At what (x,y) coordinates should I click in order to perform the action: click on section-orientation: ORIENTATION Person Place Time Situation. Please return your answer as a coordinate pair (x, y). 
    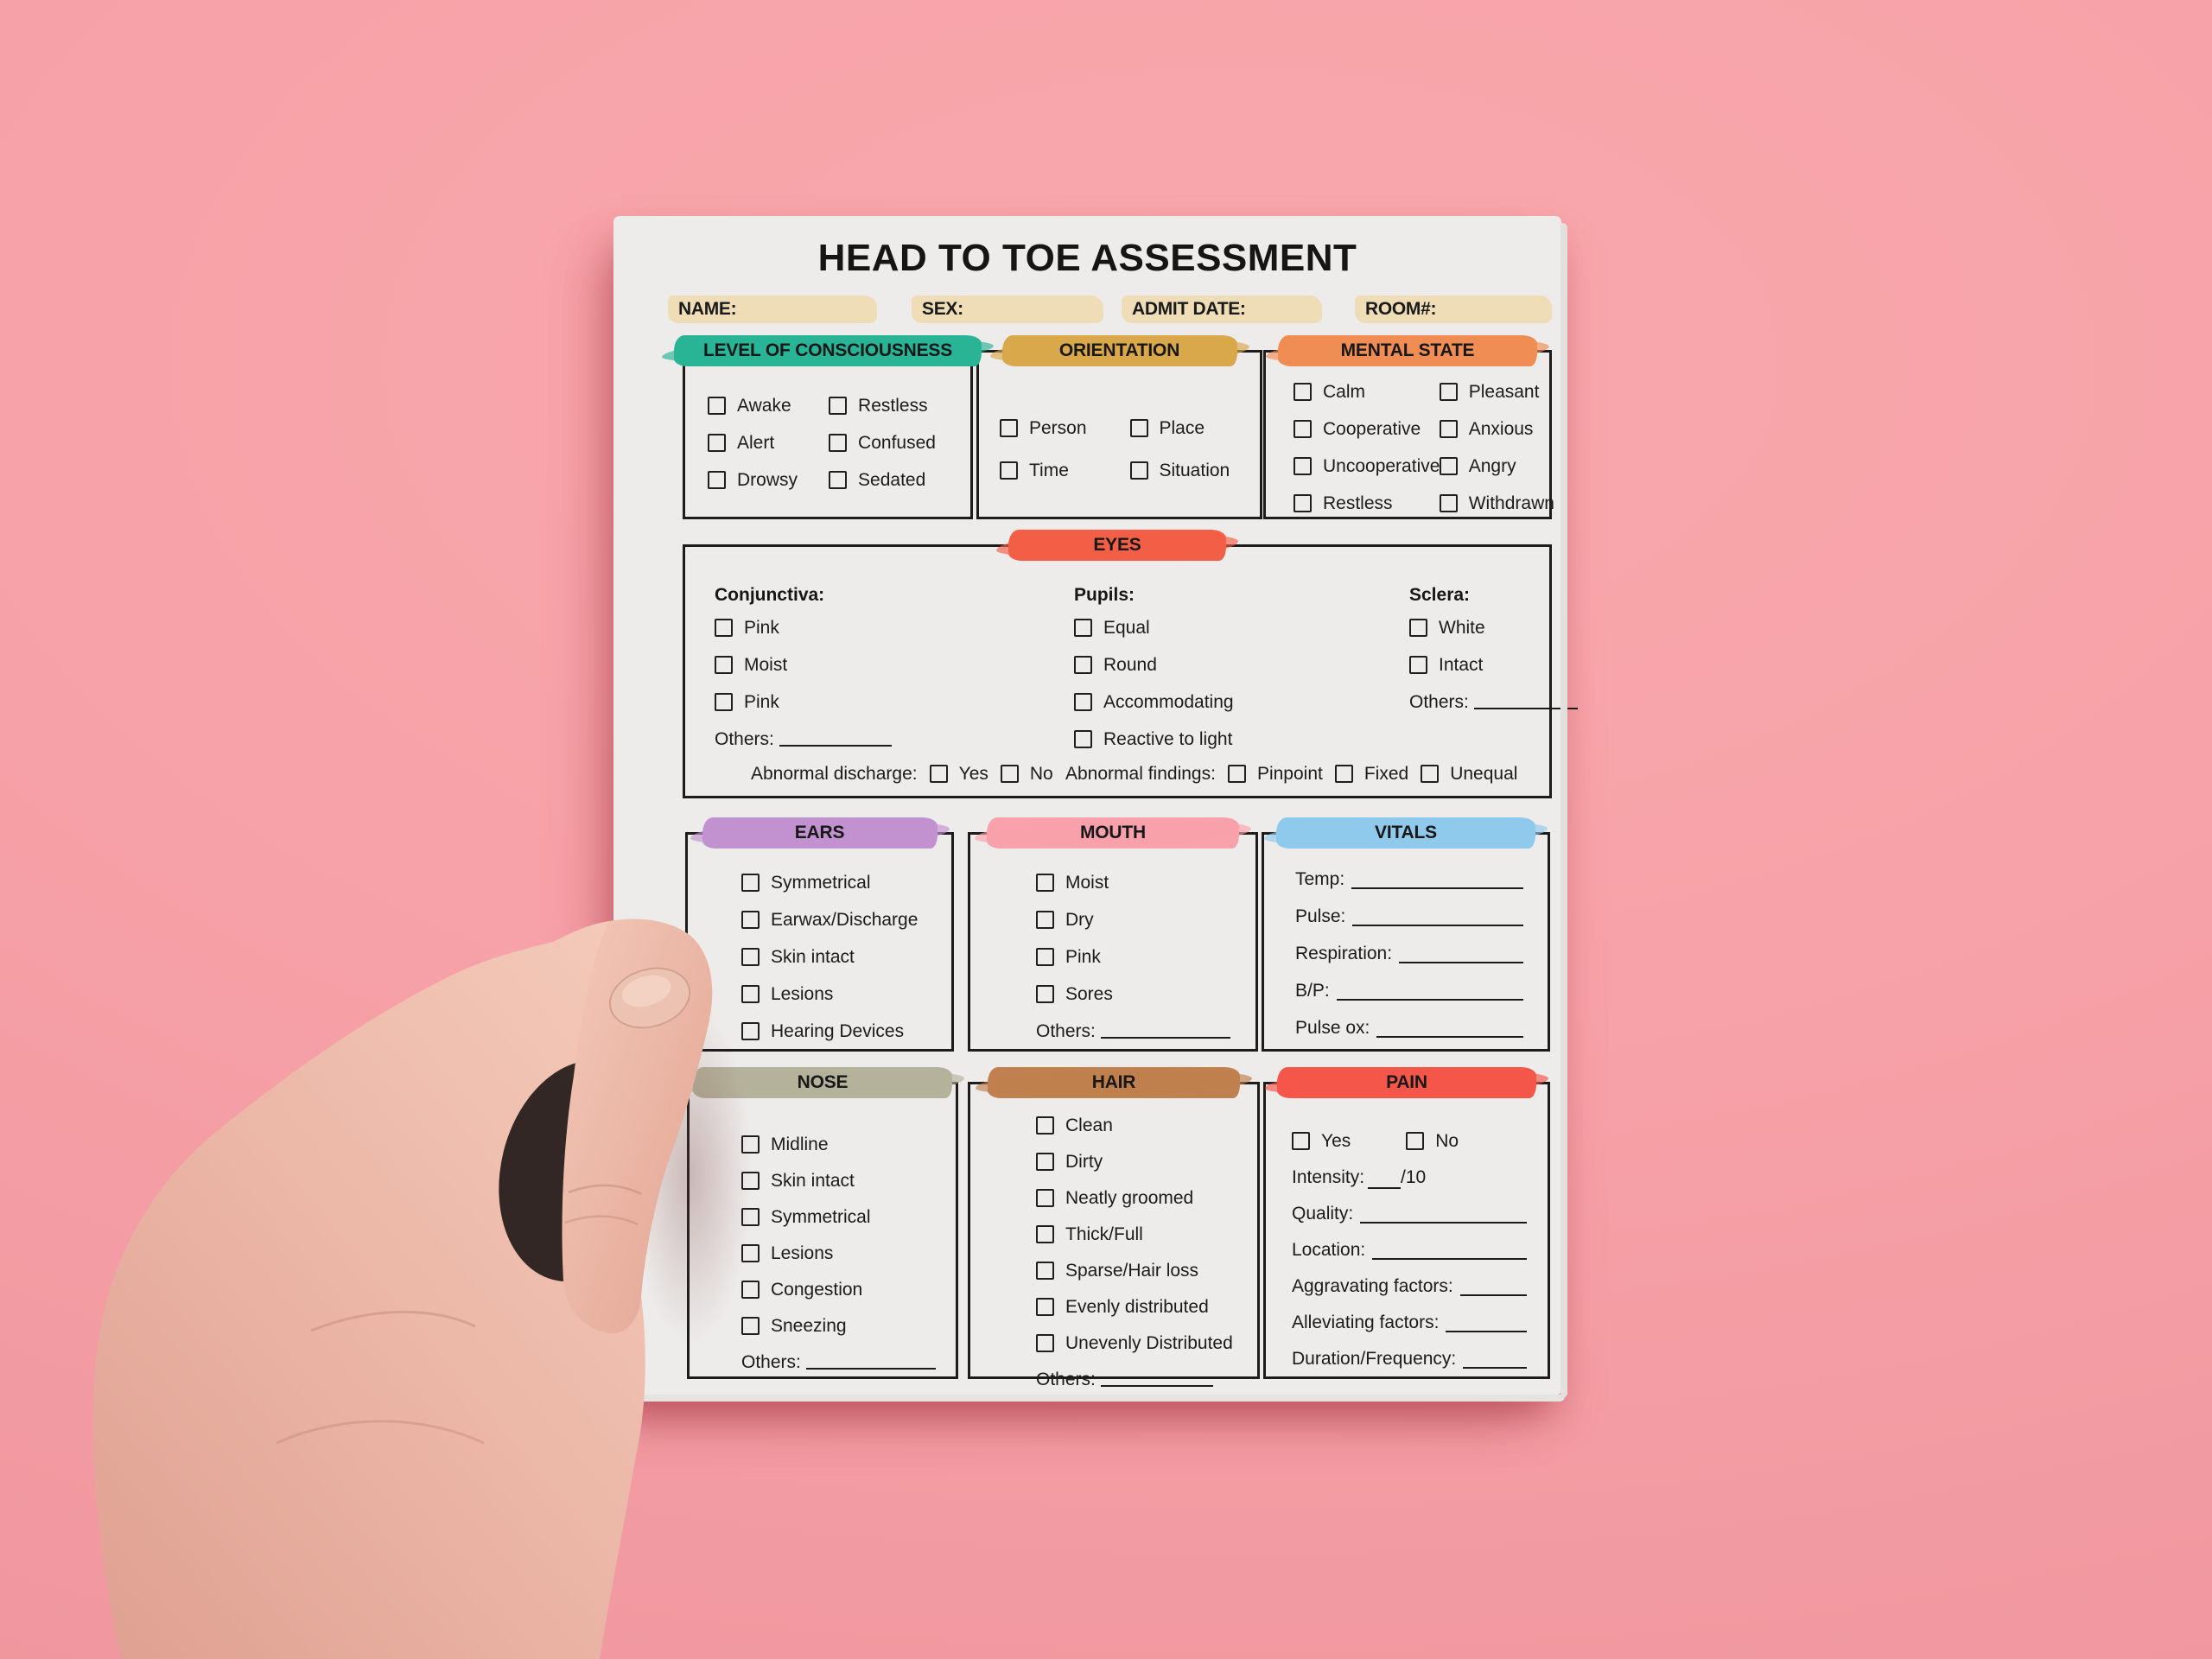
    Looking at the image, I should click on (1119, 427).